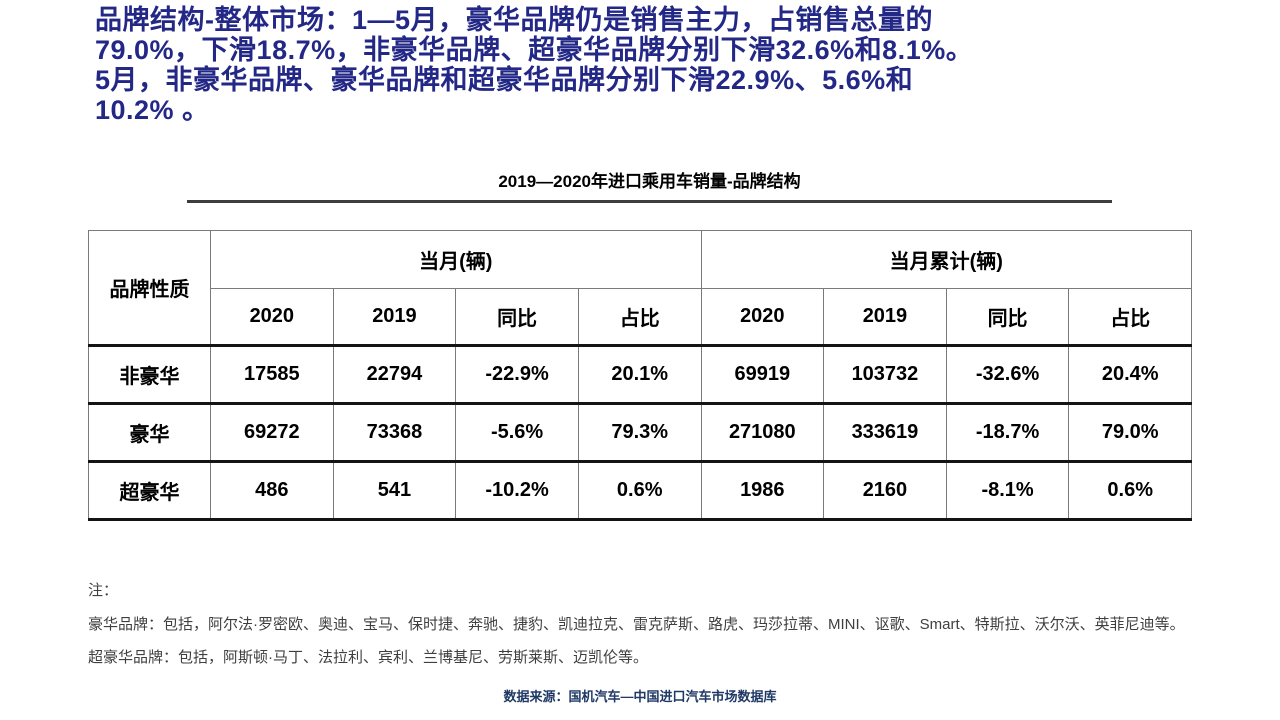  What do you see at coordinates (152, 110) in the screenshot?
I see `headline-line: 10.2% 。` at bounding box center [152, 110].